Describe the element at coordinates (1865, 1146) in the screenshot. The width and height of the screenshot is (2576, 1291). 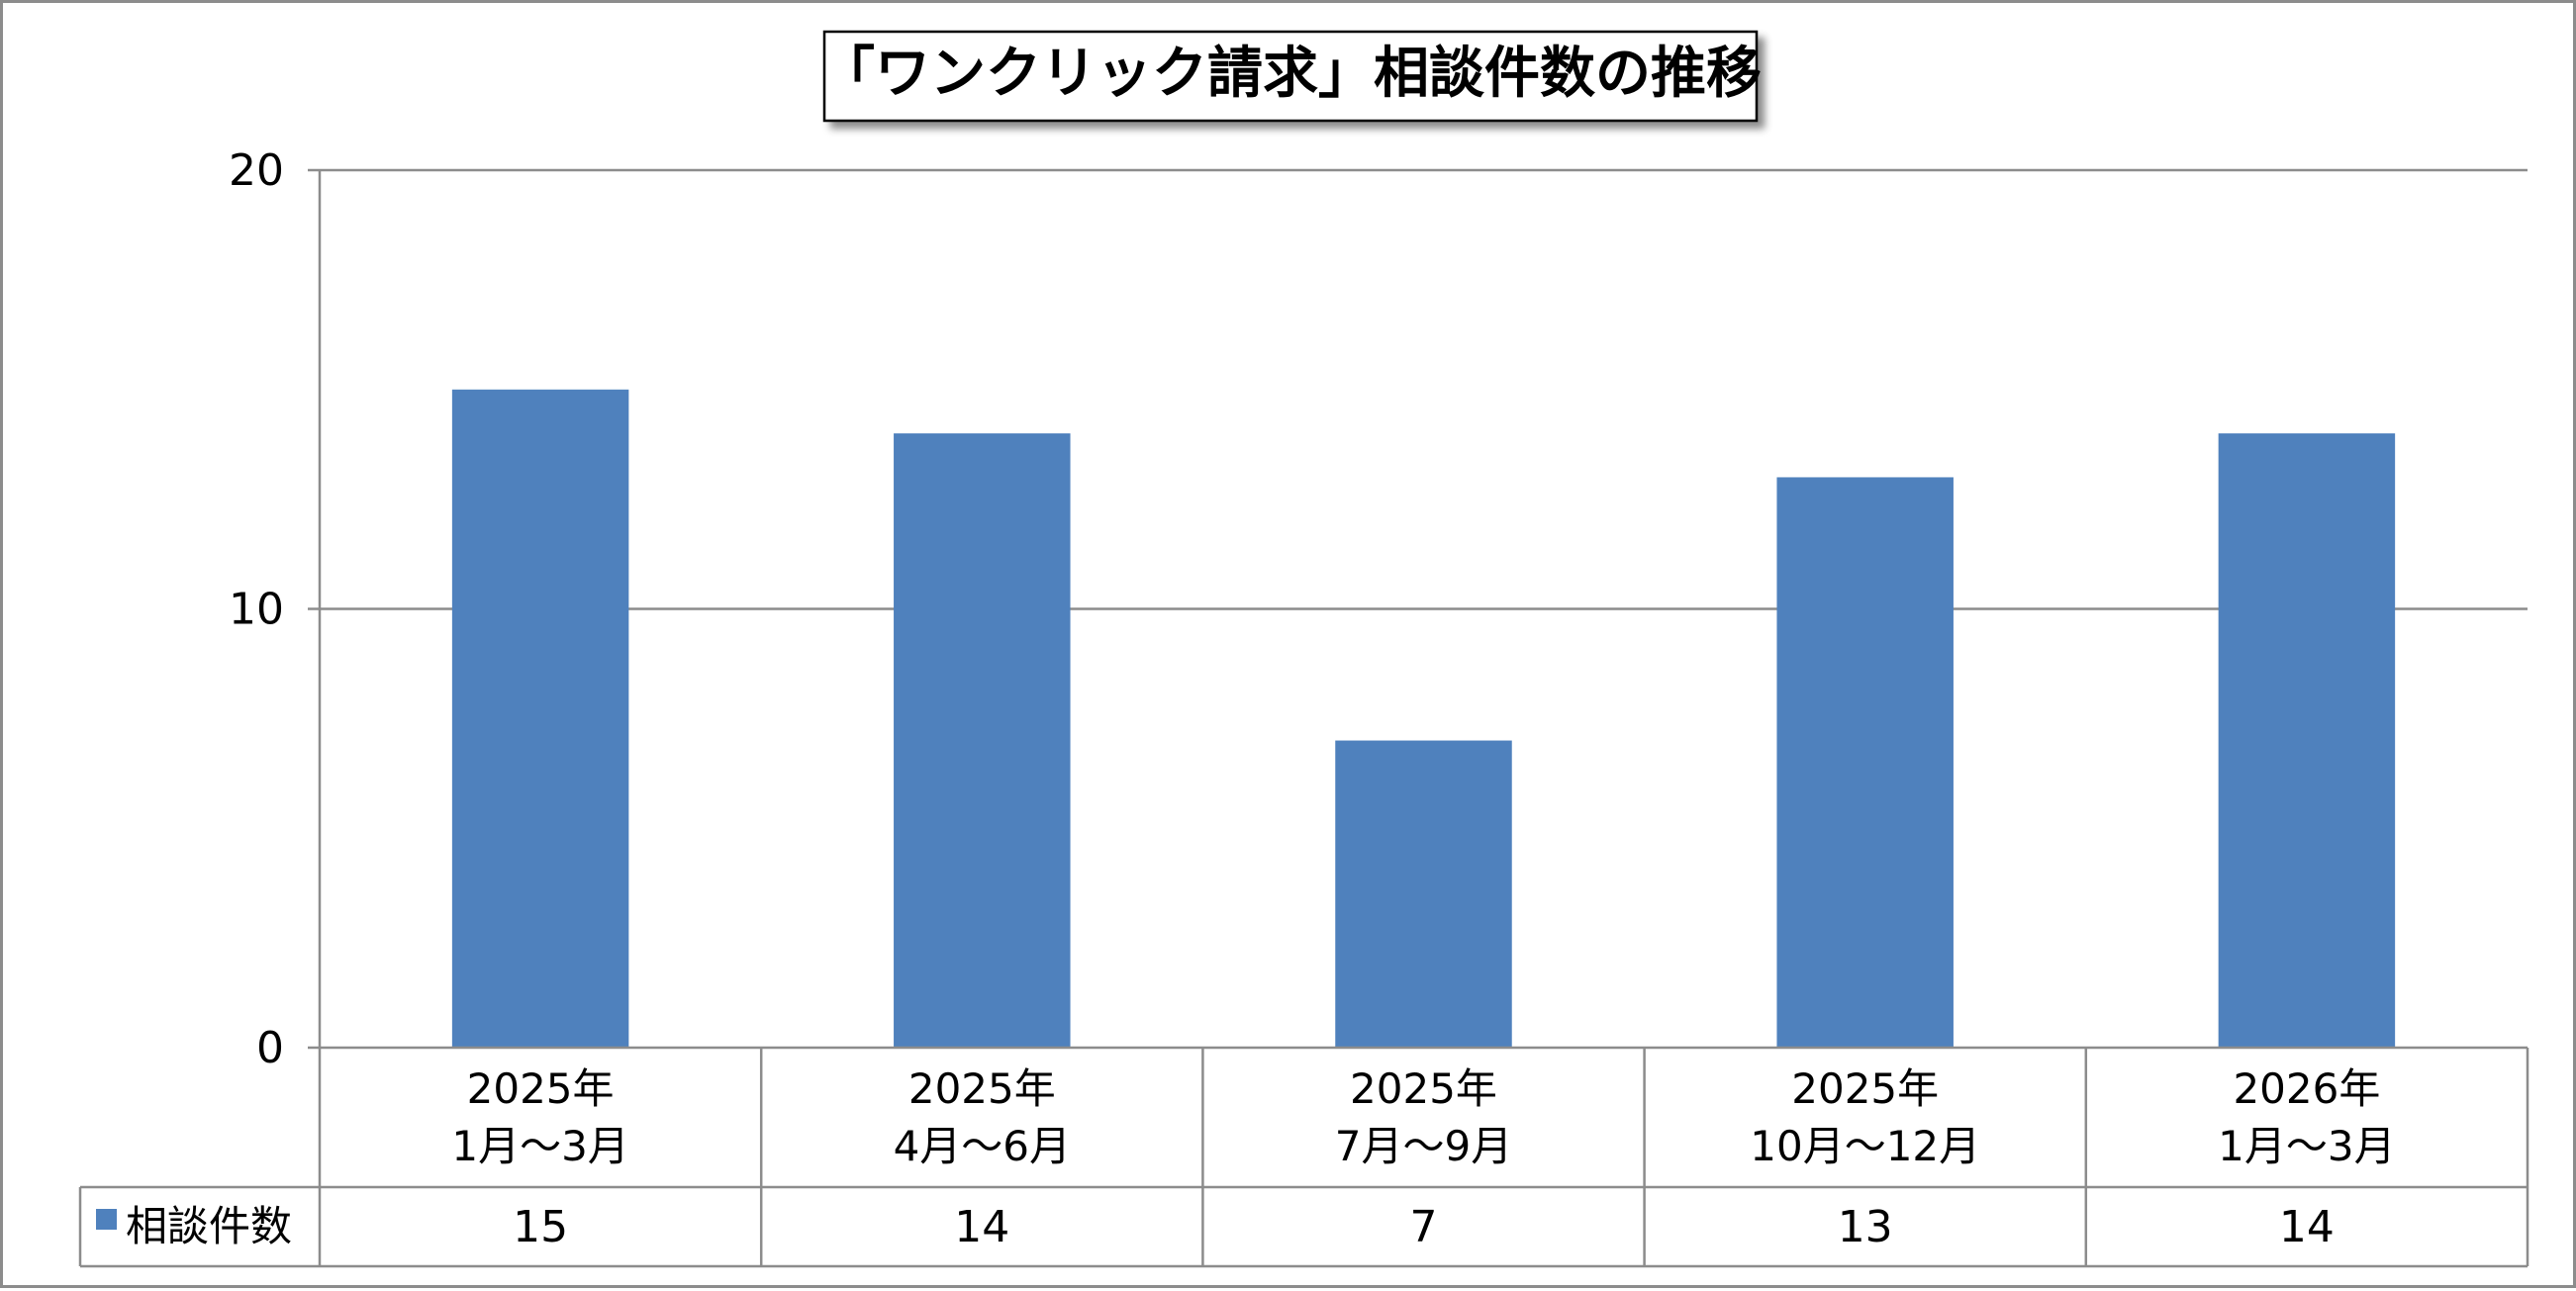
I see `x-category-label: 10月～12月` at that location.